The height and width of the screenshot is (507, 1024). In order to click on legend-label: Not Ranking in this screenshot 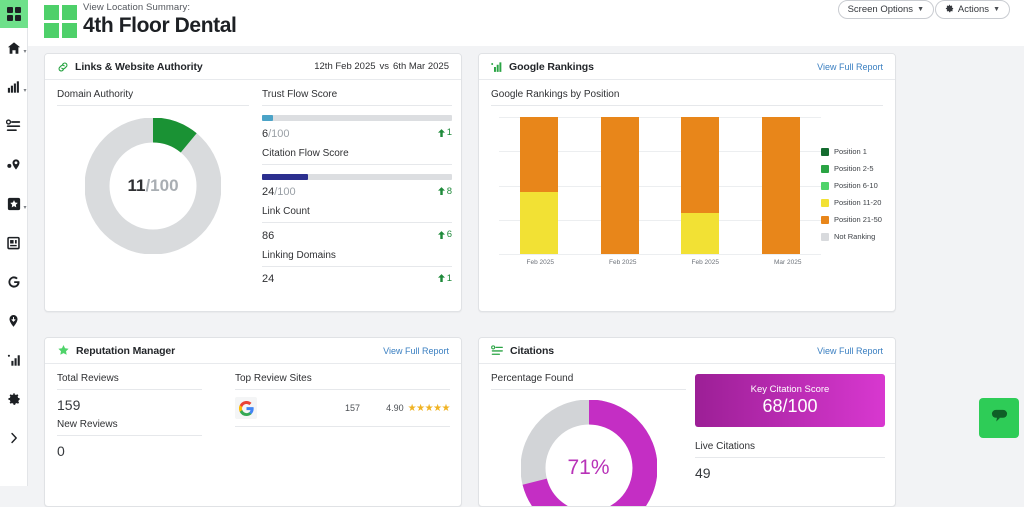, I will do `click(854, 236)`.